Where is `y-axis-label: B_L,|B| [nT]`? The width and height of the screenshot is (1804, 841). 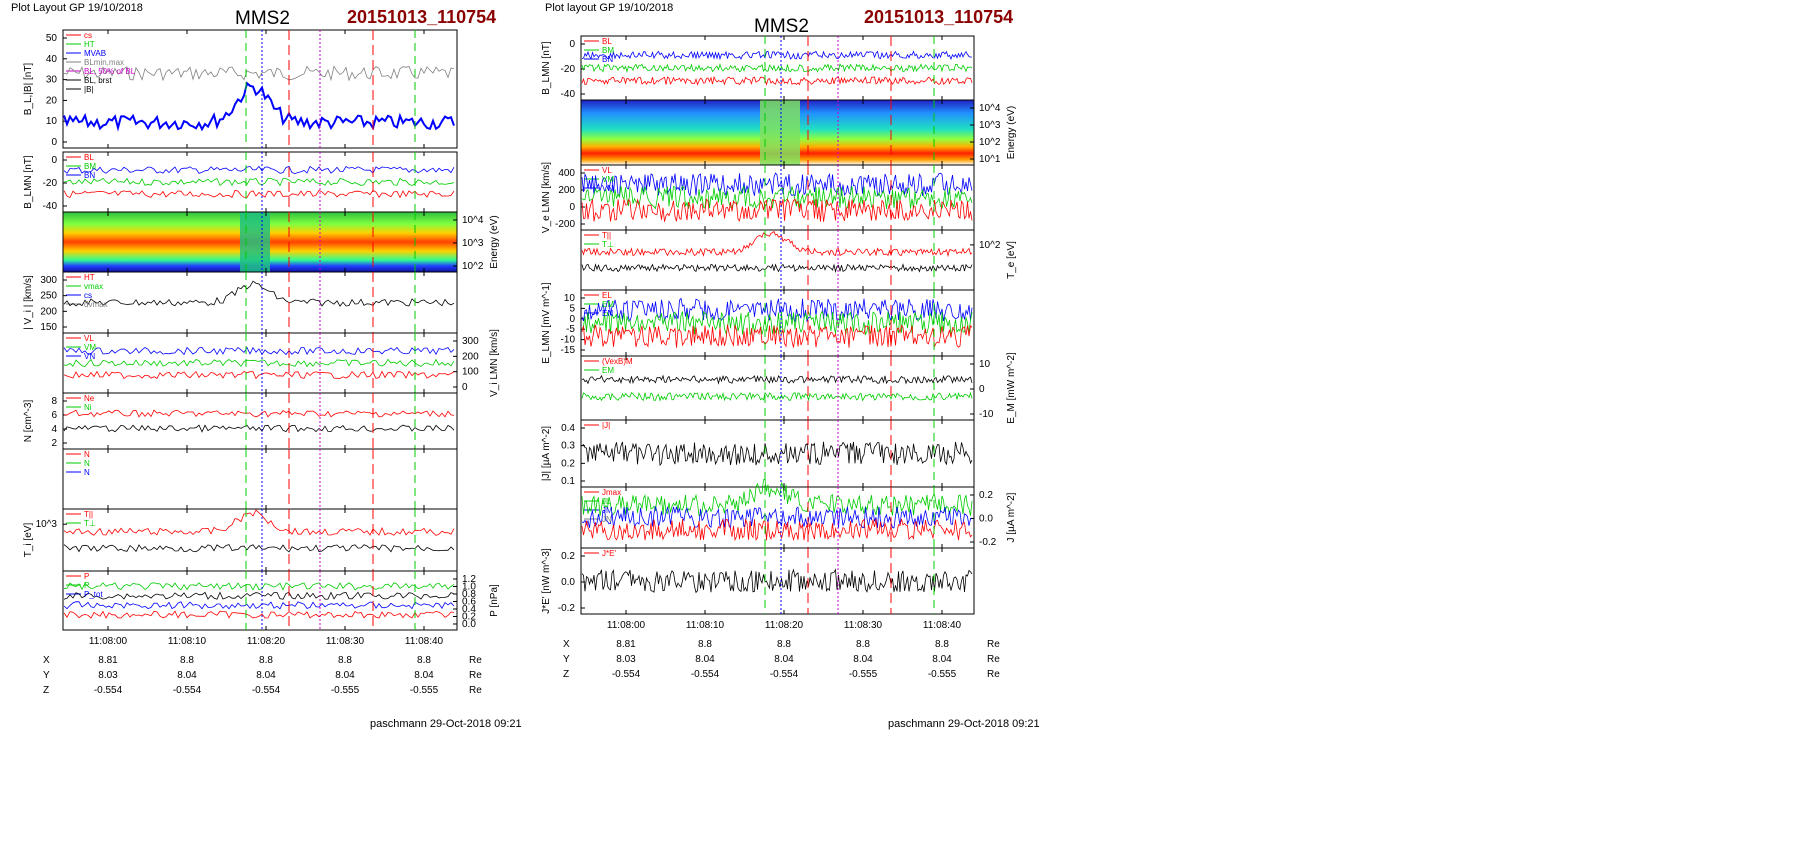
y-axis-label: B_L,|B| [nT] is located at coordinates (28, 89).